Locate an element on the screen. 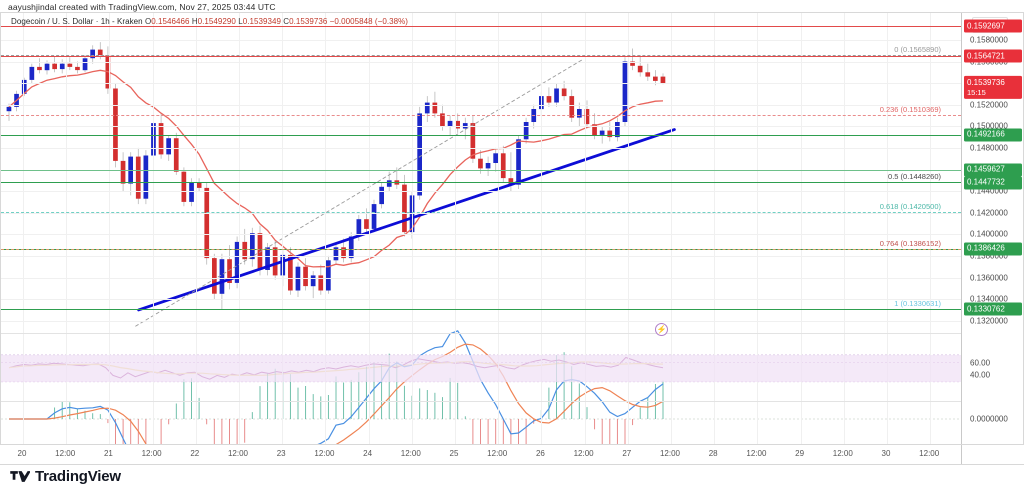 The image size is (1024, 493). fib-label-4: 0.764 (0.1386152) is located at coordinates (910, 244).